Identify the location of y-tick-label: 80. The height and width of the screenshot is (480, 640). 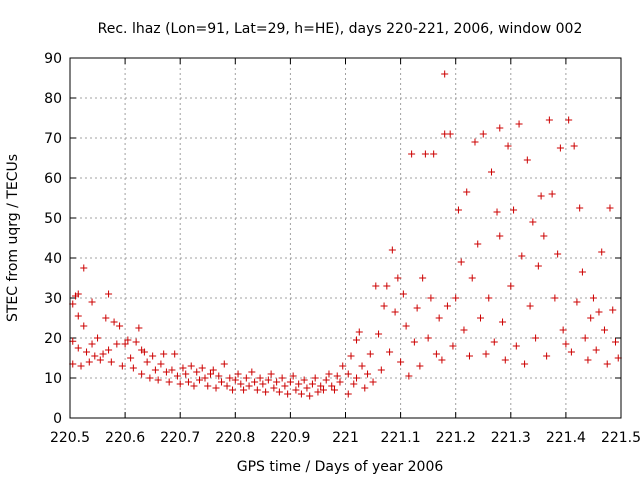
(53, 99).